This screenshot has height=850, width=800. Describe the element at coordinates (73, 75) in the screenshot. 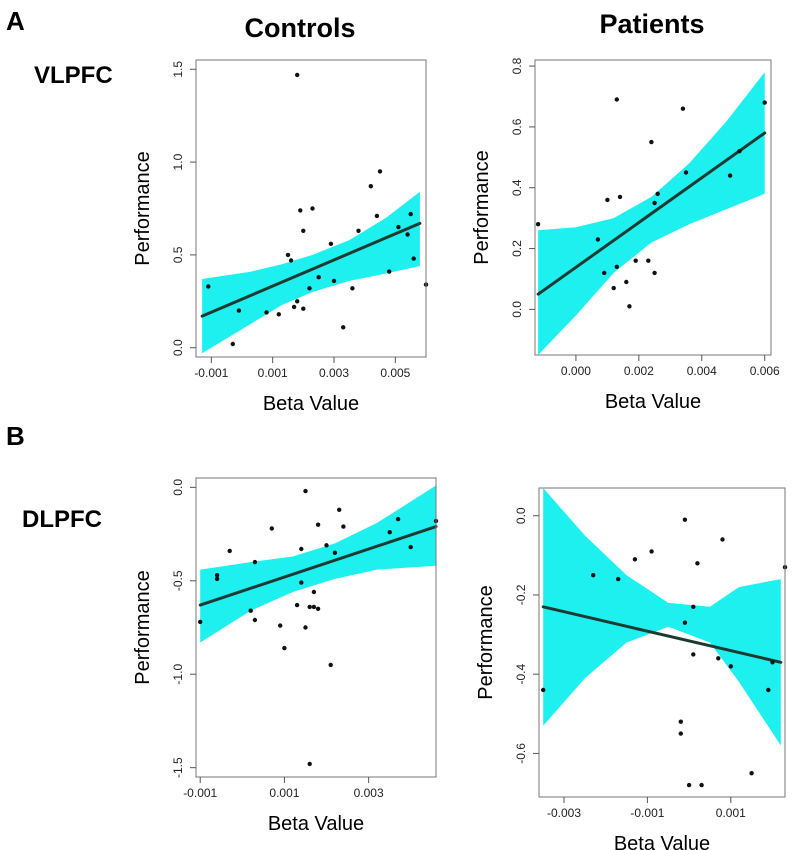

I see `row-label-vlpfc: VLPFC` at that location.